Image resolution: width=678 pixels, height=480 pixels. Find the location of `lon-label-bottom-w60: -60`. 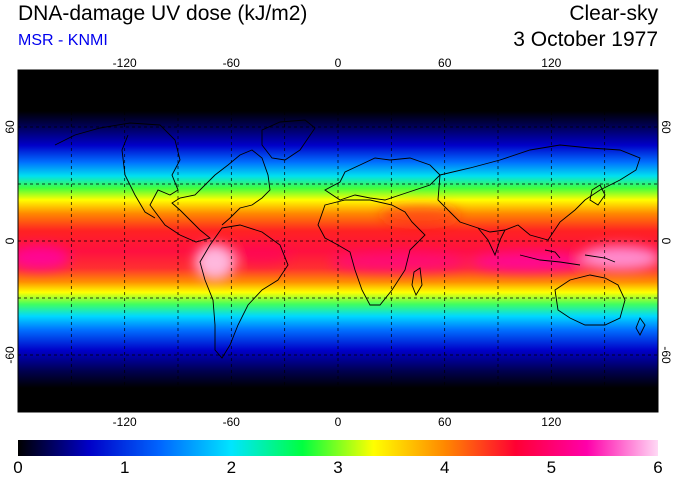

lon-label-bottom-w60: -60 is located at coordinates (232, 422).